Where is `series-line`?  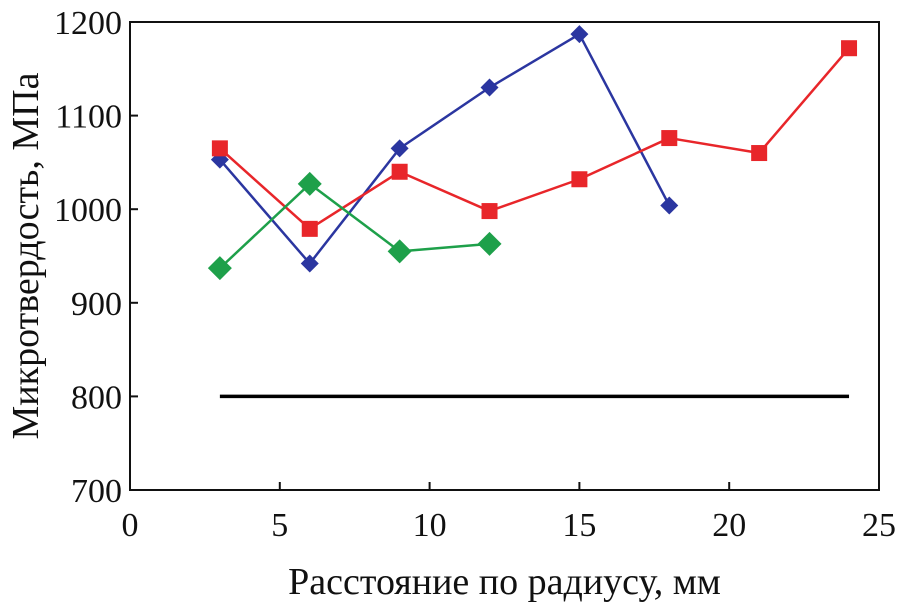
series-line is located at coordinates (354, 226).